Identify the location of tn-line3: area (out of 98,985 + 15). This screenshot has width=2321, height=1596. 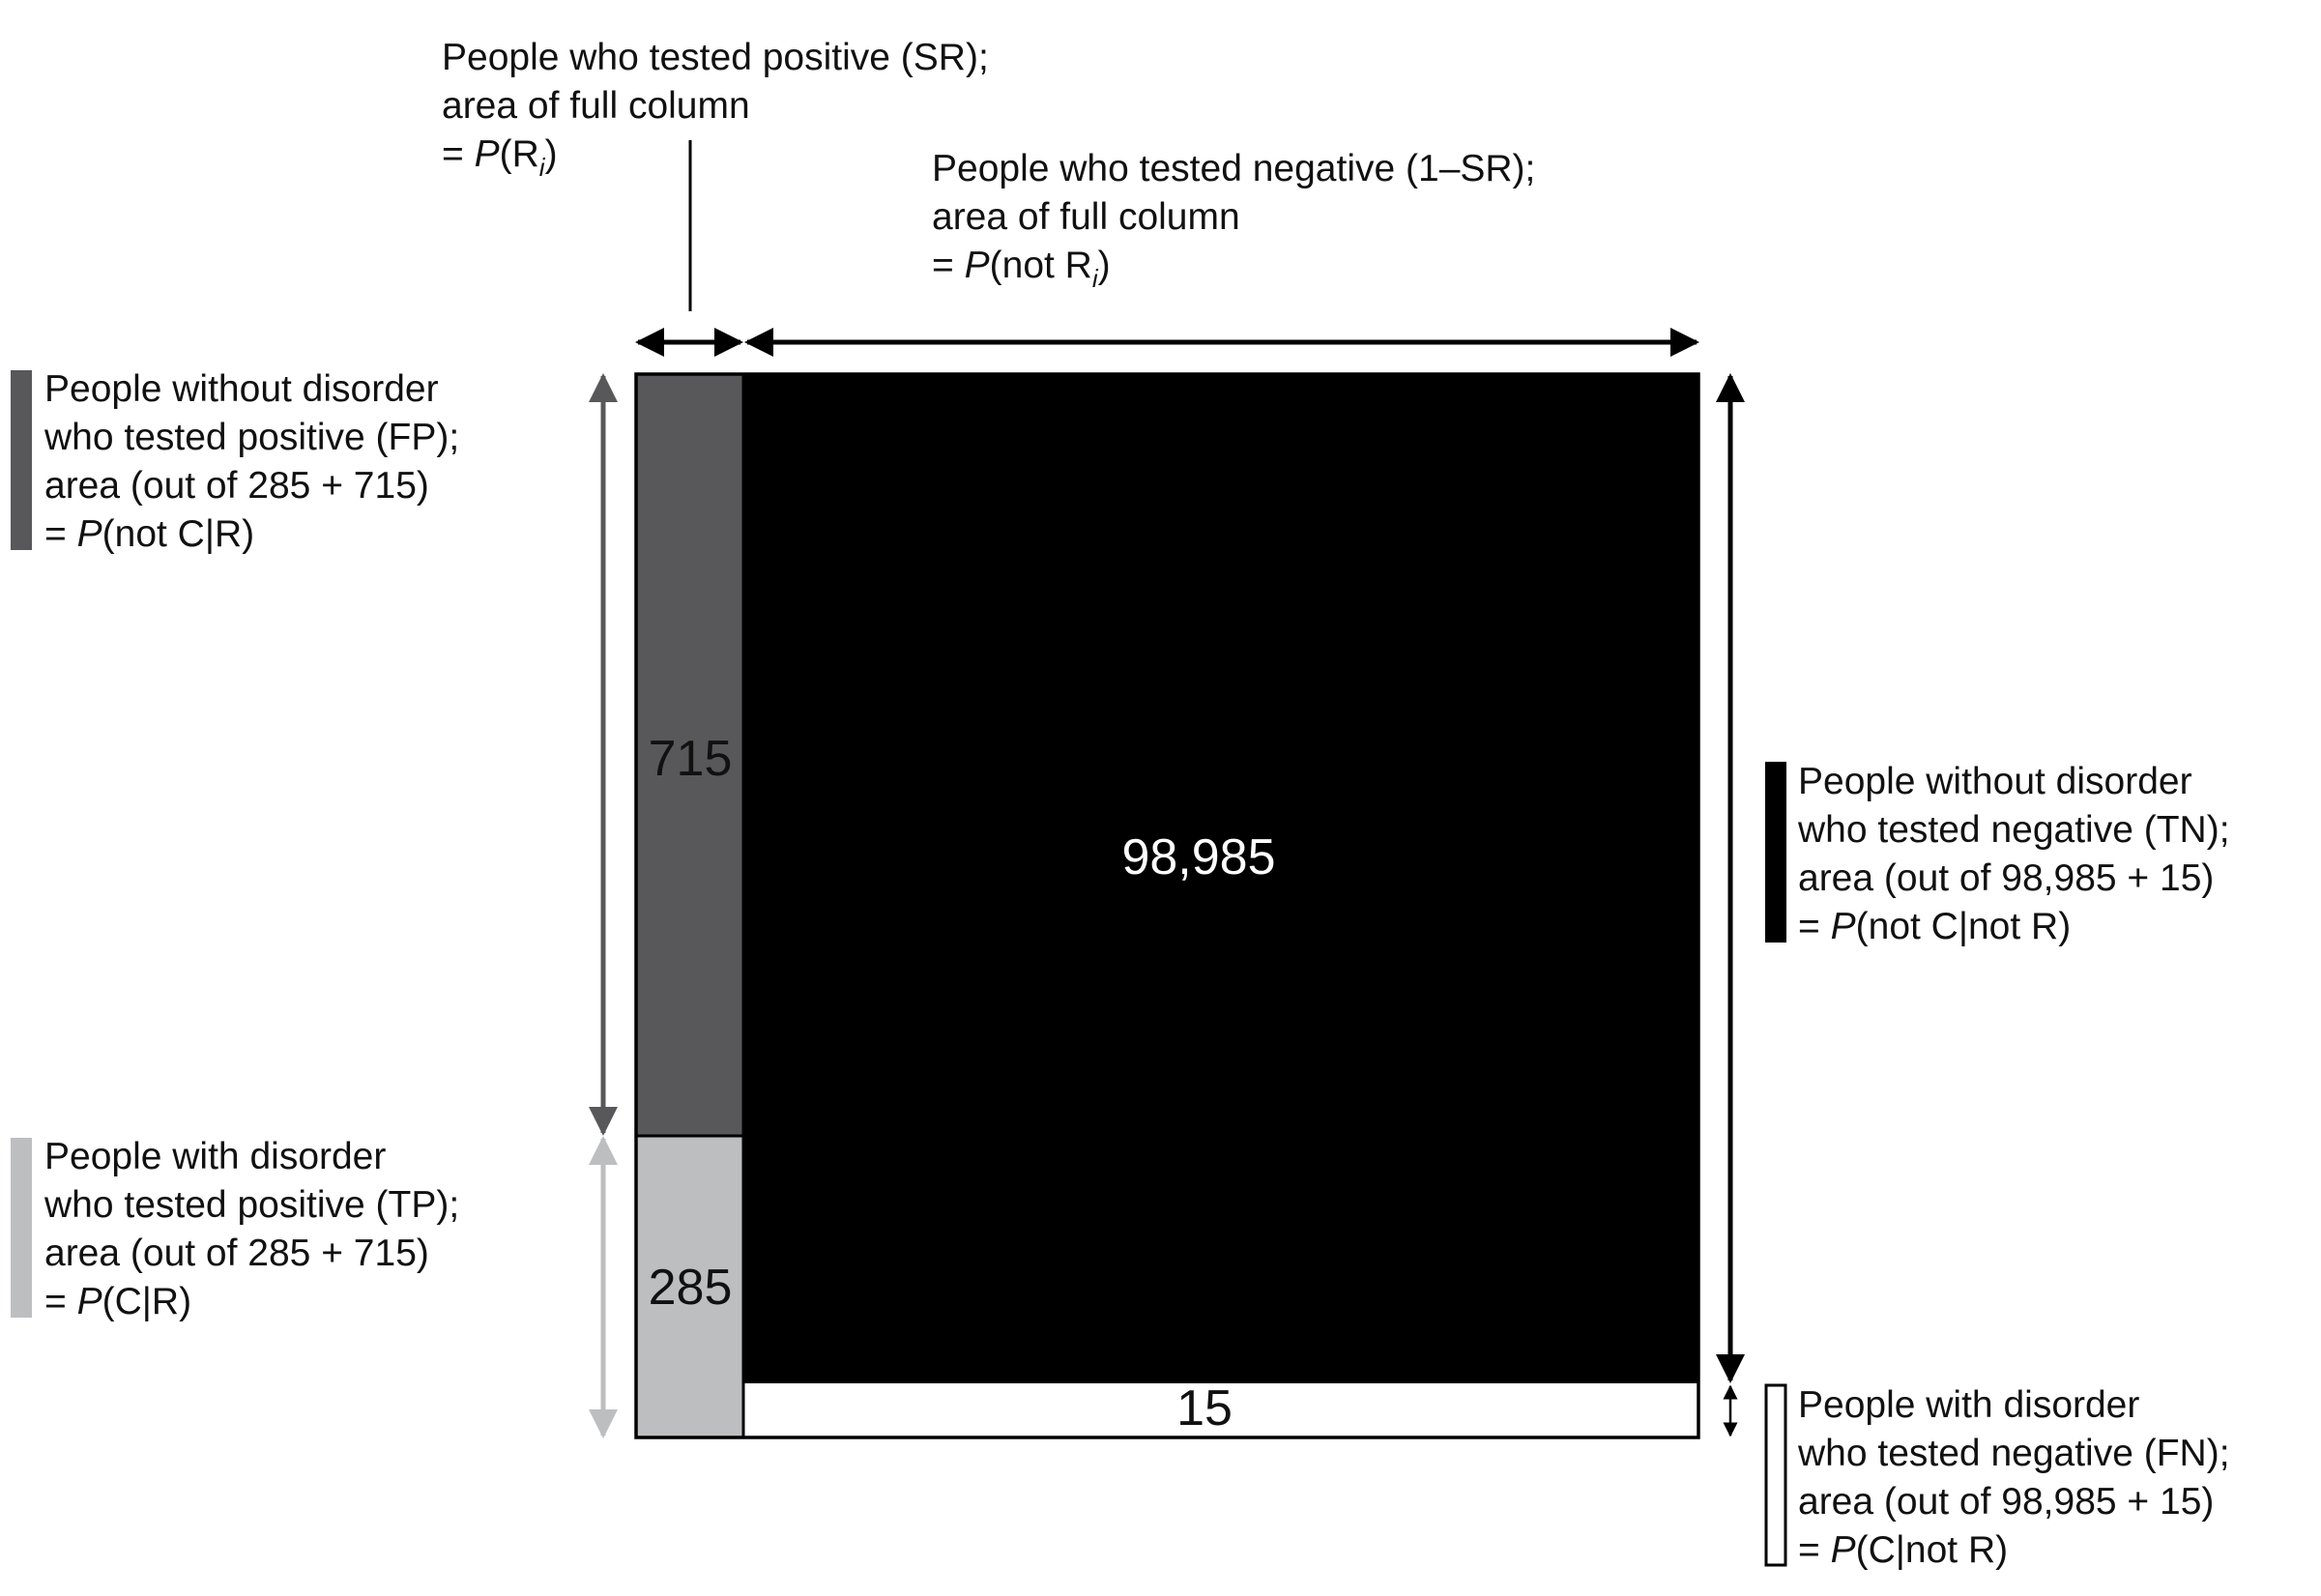
(2006, 878).